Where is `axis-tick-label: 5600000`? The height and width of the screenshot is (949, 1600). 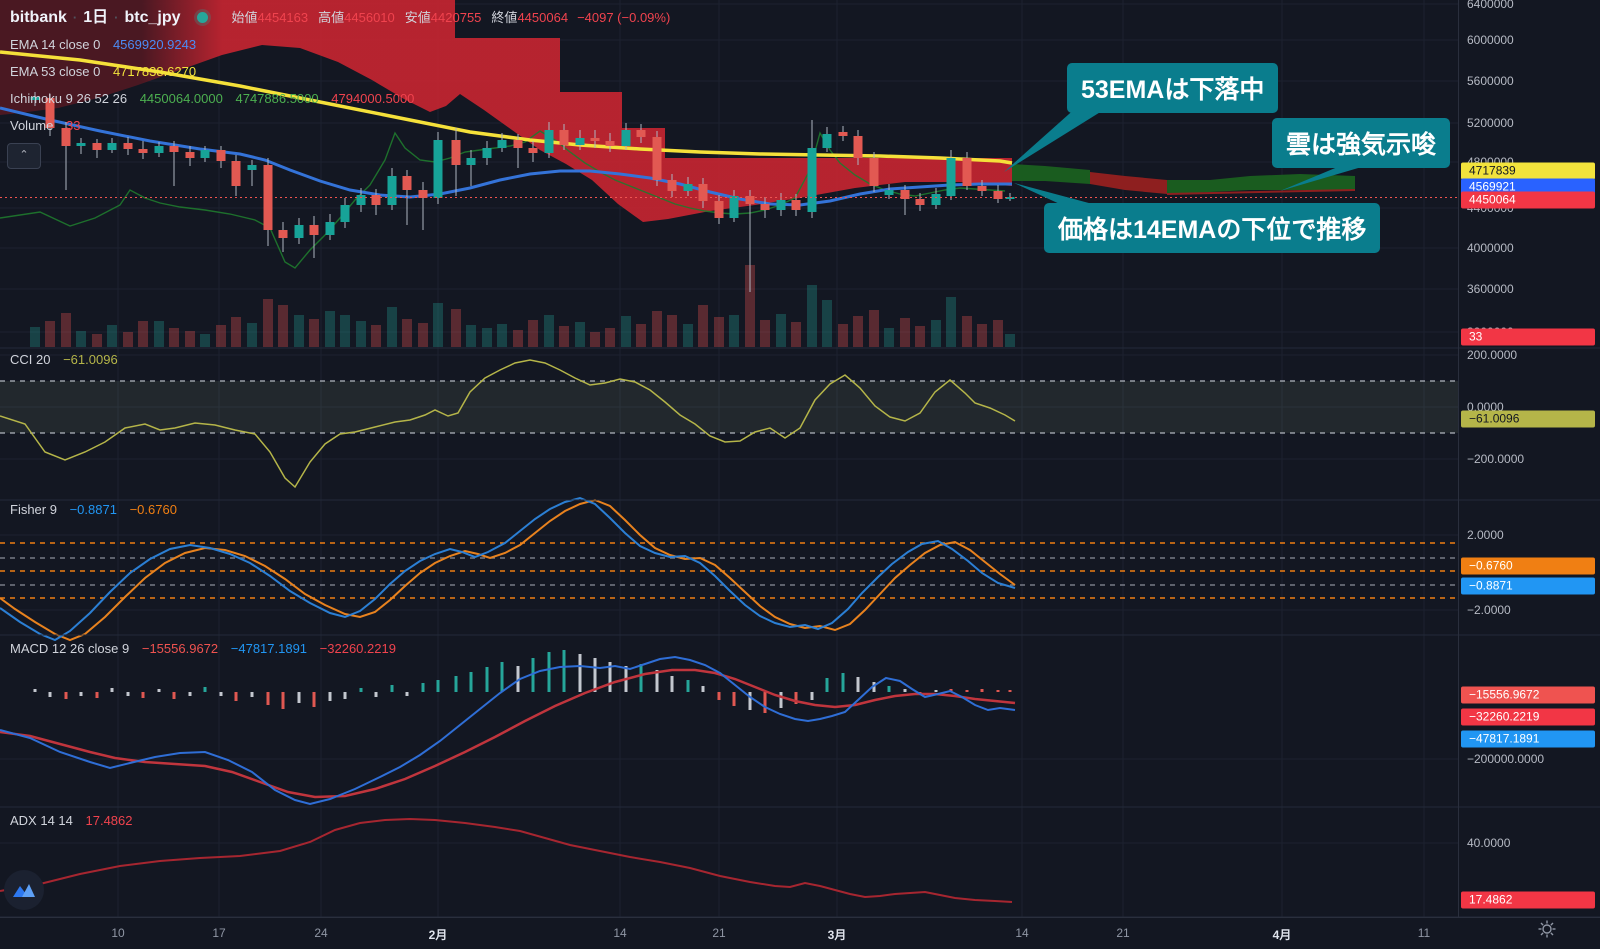
axis-tick-label: 5600000 is located at coordinates (1490, 81).